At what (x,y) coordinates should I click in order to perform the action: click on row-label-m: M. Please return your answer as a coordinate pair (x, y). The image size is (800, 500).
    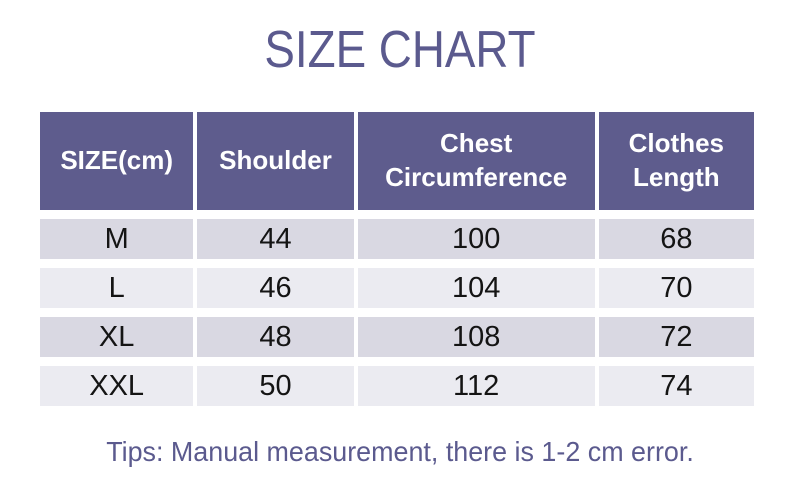
    Looking at the image, I should click on (117, 239).